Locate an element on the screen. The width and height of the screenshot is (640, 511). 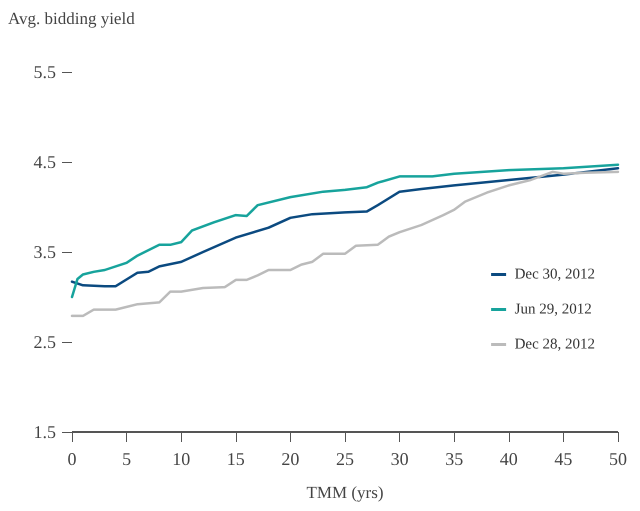
legend-label: Jun 29, 2012 is located at coordinates (553, 310).